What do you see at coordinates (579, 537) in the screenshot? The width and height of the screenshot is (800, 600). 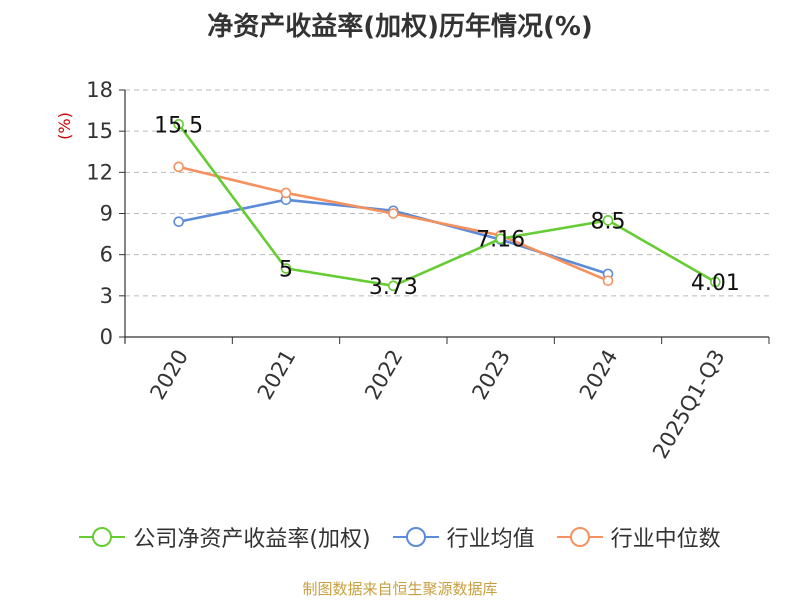 I see `legend-marker-industry-median` at bounding box center [579, 537].